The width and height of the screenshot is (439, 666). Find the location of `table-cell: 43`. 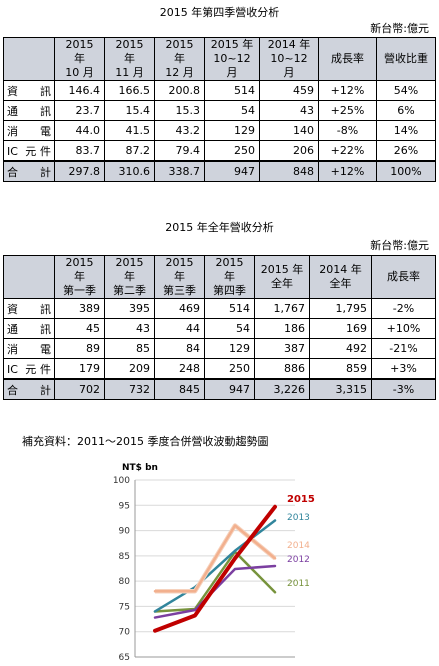

table-cell: 43 is located at coordinates (289, 110).